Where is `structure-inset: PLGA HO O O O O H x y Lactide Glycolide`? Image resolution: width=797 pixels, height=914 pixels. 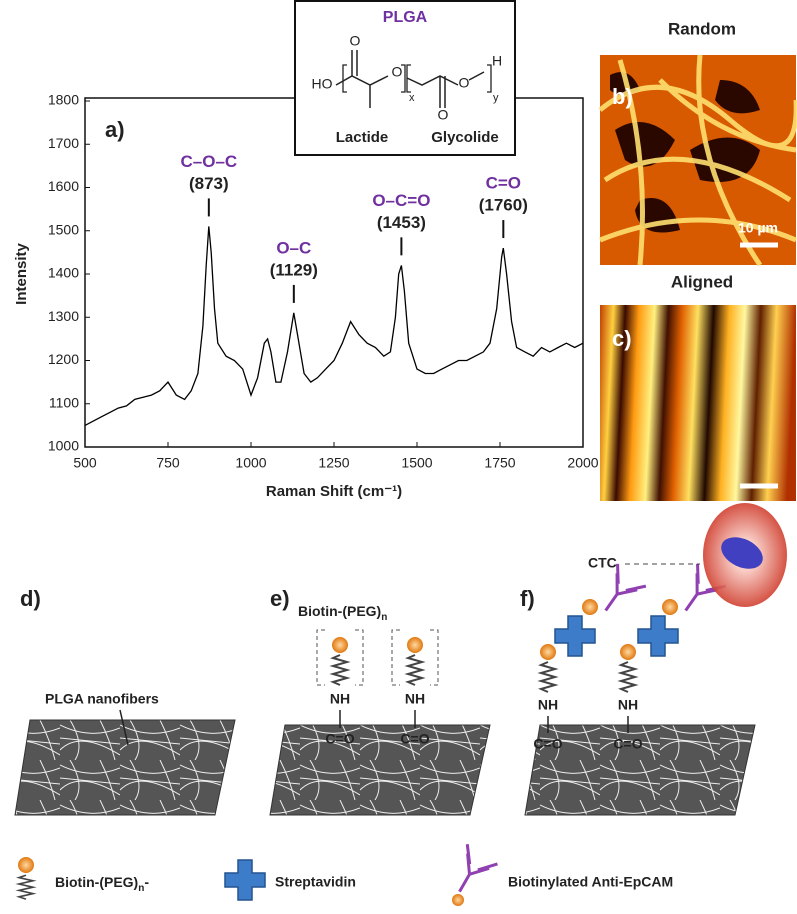 structure-inset: PLGA HO O O O O H x y Lactide Glycolide is located at coordinates (405, 78).